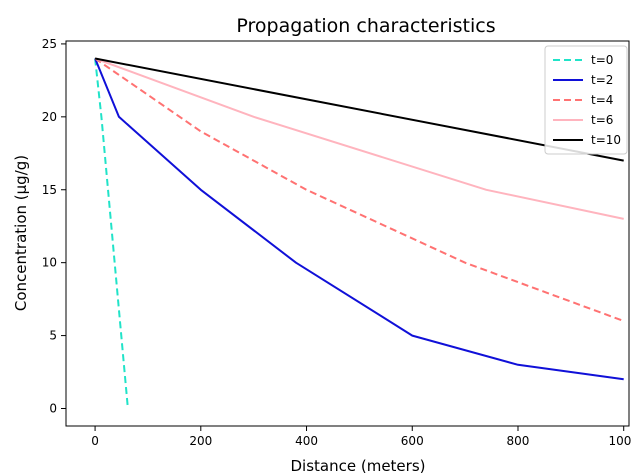 This screenshot has height=476, width=632. What do you see at coordinates (365, 26) in the screenshot?
I see `chart-title: Propagation characteristics` at bounding box center [365, 26].